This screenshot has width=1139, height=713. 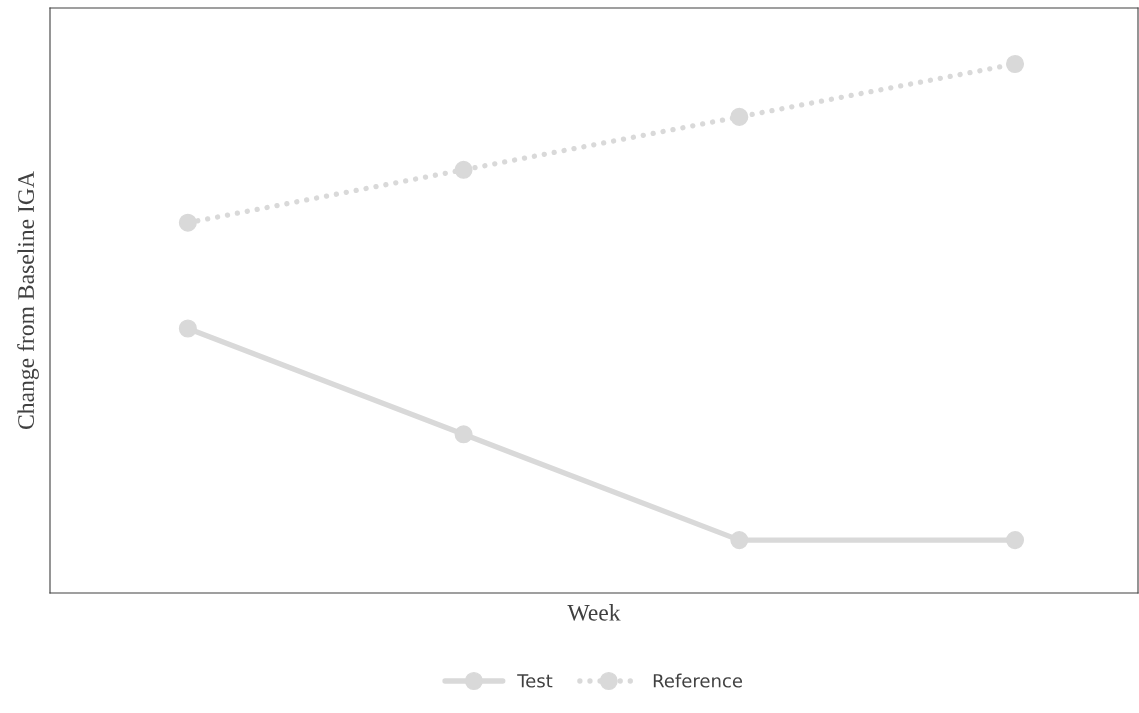 I want to click on x-axis-title: Week, so click(x=594, y=612).